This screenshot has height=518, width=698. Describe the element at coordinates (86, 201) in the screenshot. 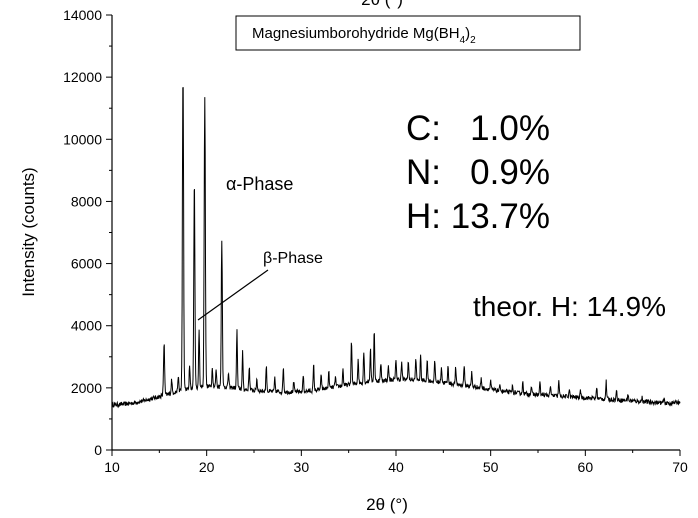

I see `y-tick-label: 8000` at that location.